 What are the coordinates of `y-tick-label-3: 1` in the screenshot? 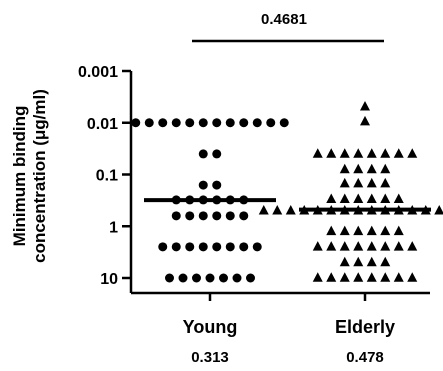 It's located at (113, 227).